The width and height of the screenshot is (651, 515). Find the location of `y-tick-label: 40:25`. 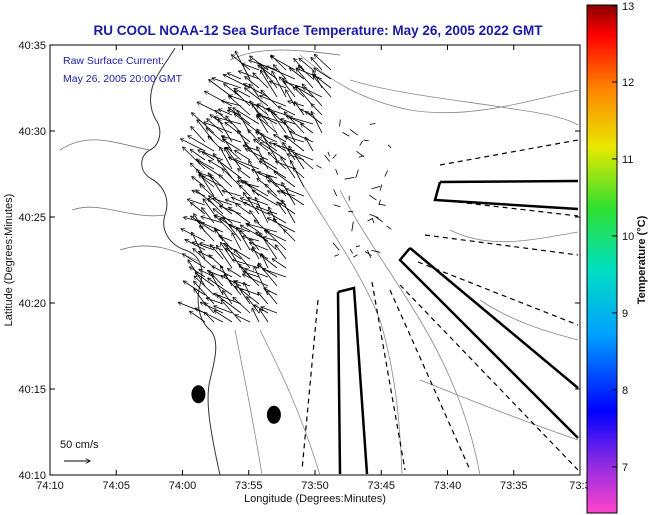

y-tick-label: 40:25 is located at coordinates (32, 218).